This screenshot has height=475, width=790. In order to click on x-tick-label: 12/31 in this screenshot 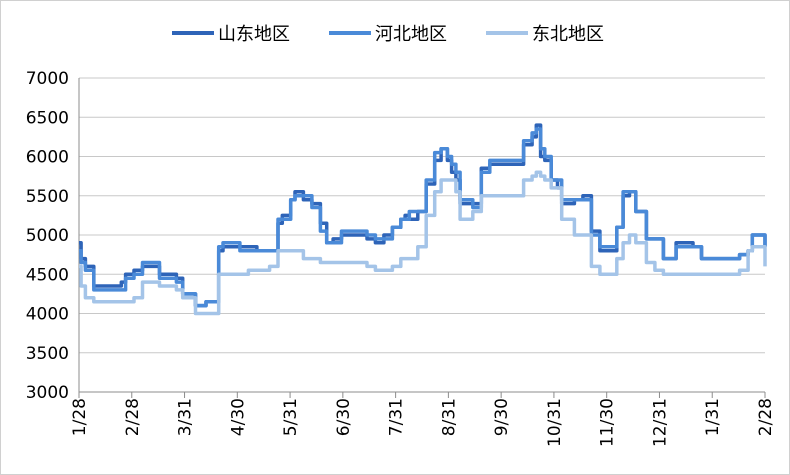, I will do `click(660, 422)`.